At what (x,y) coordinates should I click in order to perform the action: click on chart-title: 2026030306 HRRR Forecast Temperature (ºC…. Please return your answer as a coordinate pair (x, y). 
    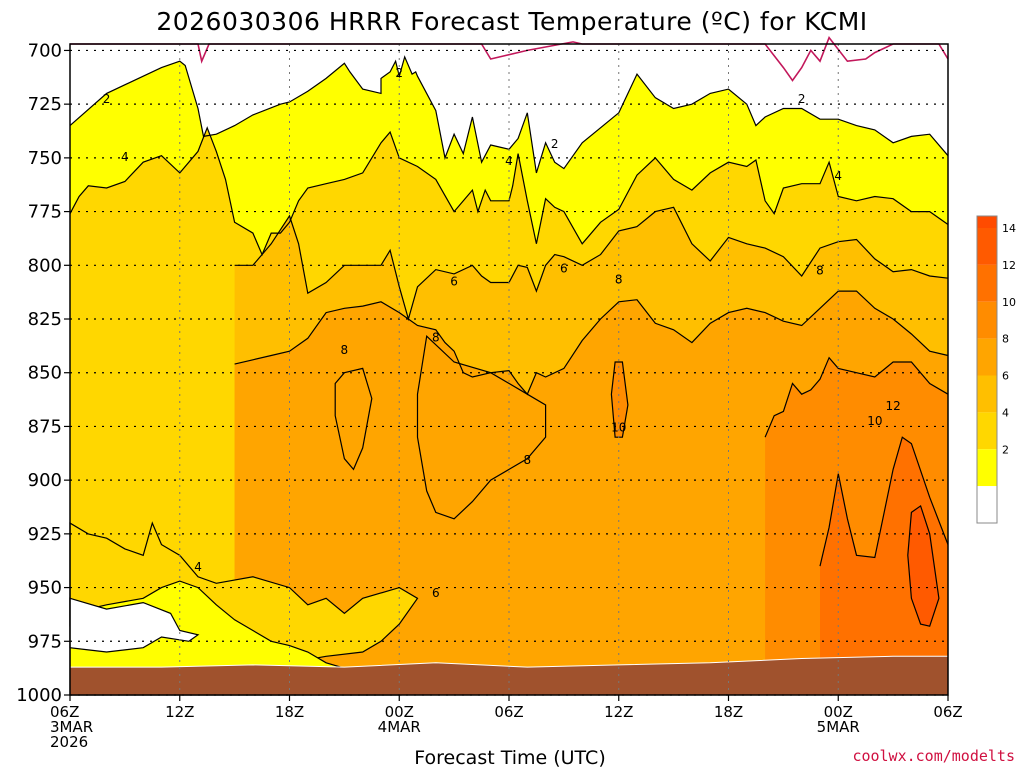
    Looking at the image, I should click on (511, 21).